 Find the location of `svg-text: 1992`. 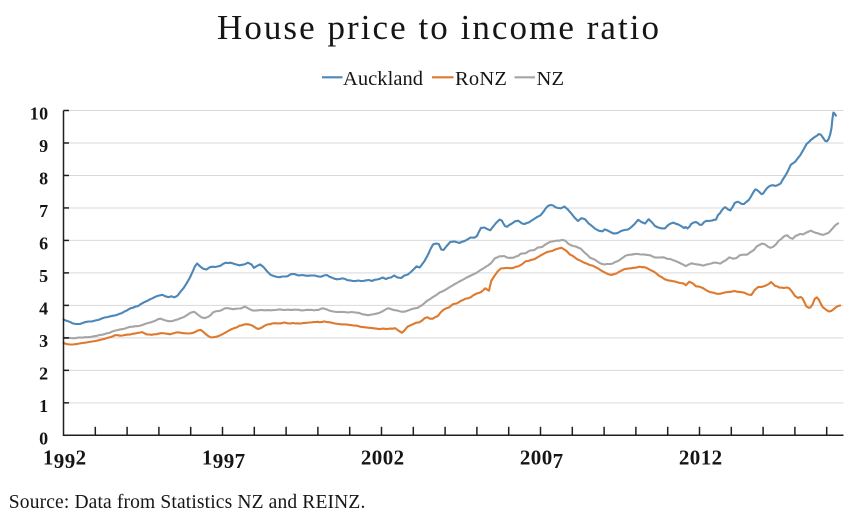

svg-text: 1992 is located at coordinates (65, 460).